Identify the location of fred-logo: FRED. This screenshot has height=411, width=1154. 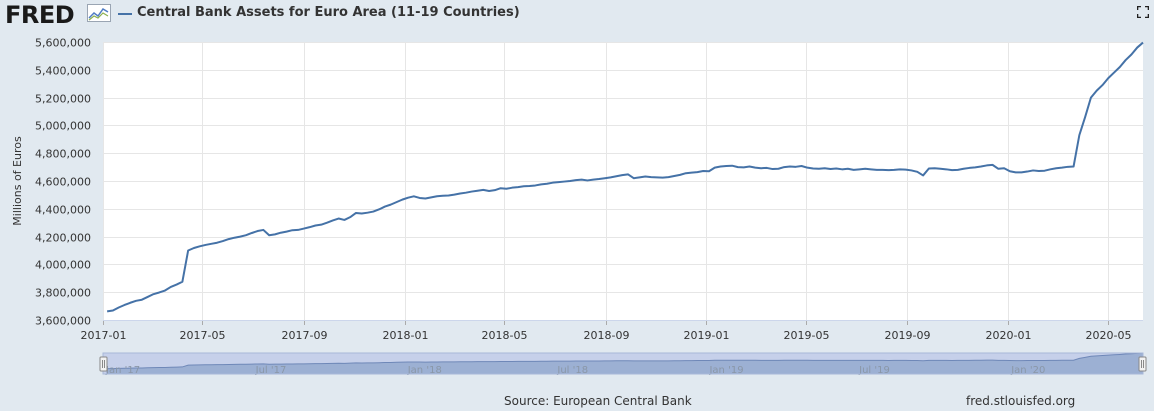
(40, 15).